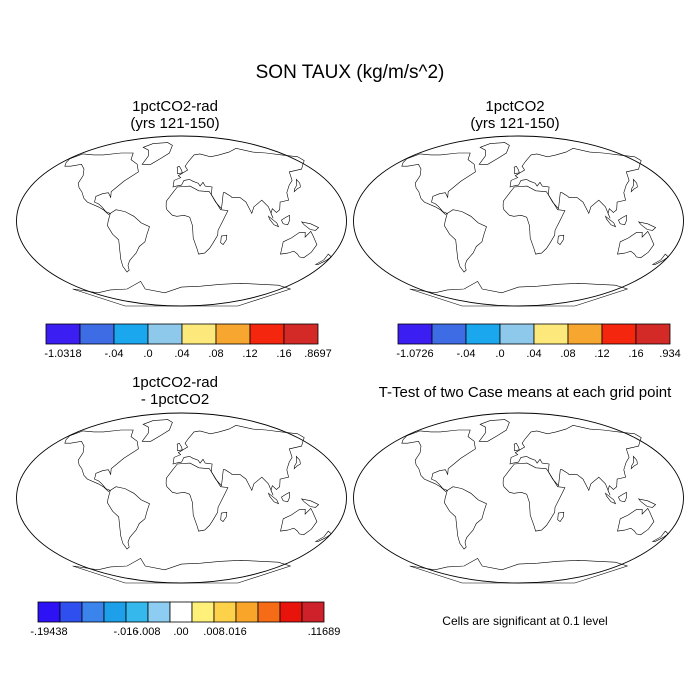 The image size is (700, 700). What do you see at coordinates (466, 354) in the screenshot?
I see `colorbar-co2-tick-label: -.04` at bounding box center [466, 354].